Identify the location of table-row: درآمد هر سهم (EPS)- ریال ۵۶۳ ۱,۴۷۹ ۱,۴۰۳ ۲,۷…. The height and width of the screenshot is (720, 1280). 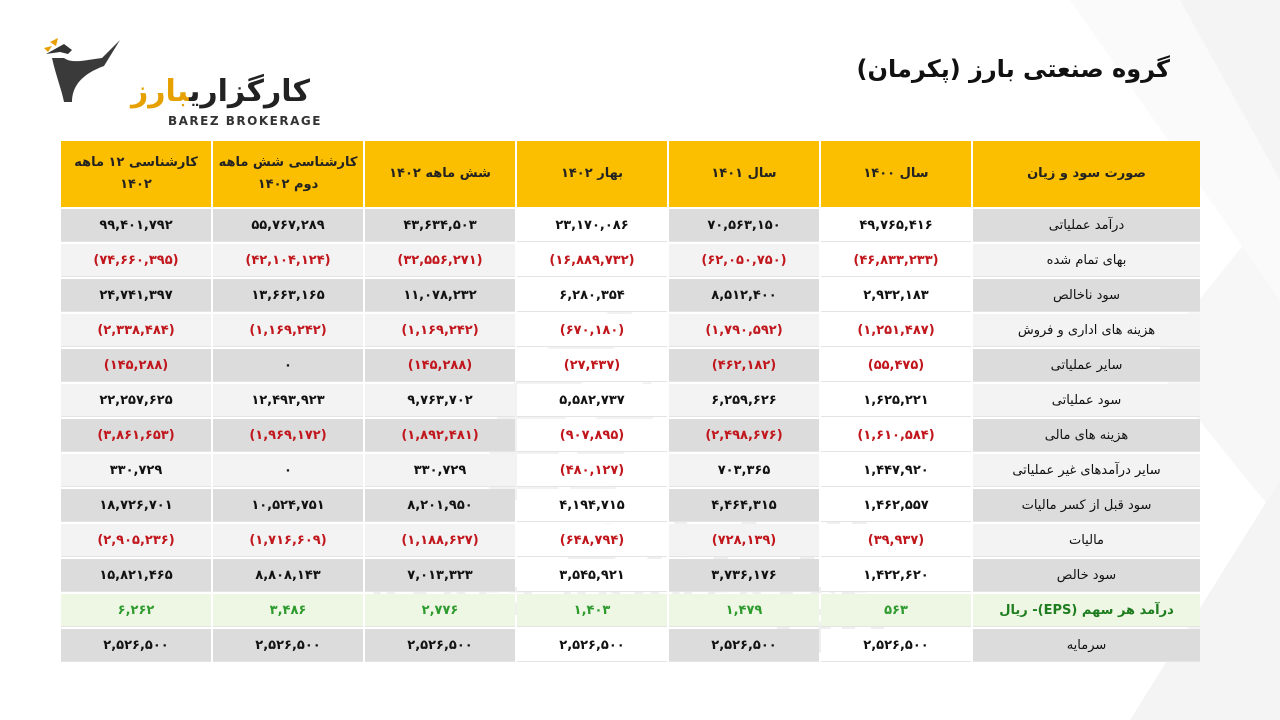
(630, 610).